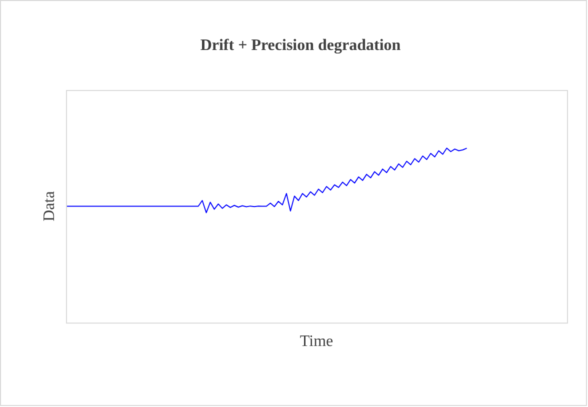  I want to click on x-axis-title: Time, so click(317, 341).